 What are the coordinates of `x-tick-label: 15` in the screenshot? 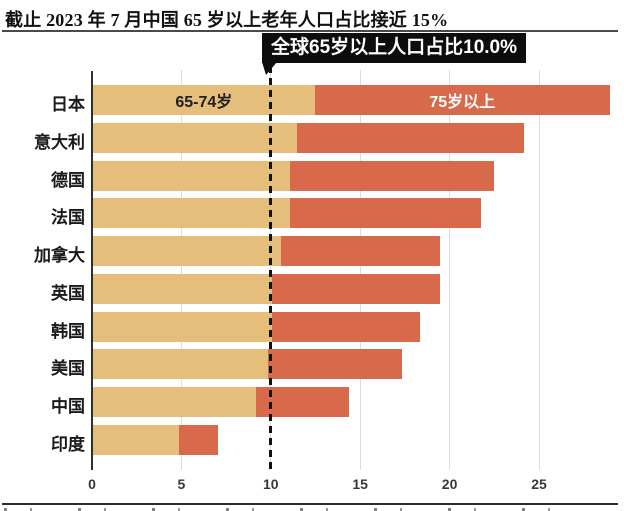 It's located at (360, 484).